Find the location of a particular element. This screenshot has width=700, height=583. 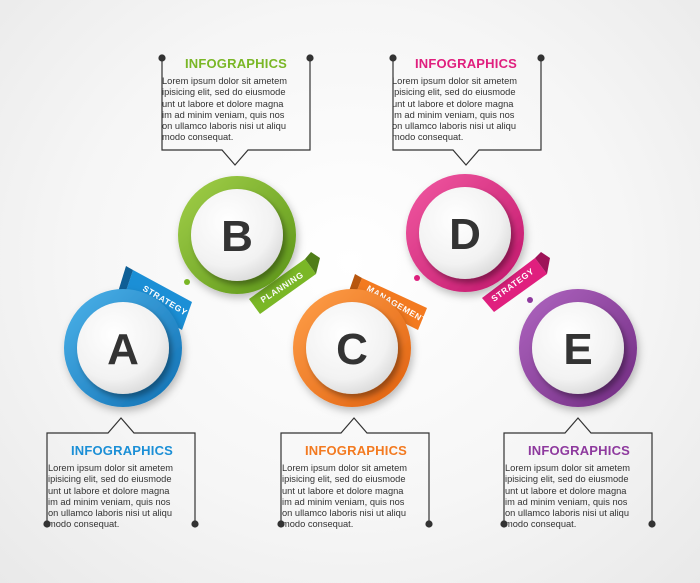

textbox-c-line: on ullamco laboris nisi ut aliqu is located at coordinates (344, 513).